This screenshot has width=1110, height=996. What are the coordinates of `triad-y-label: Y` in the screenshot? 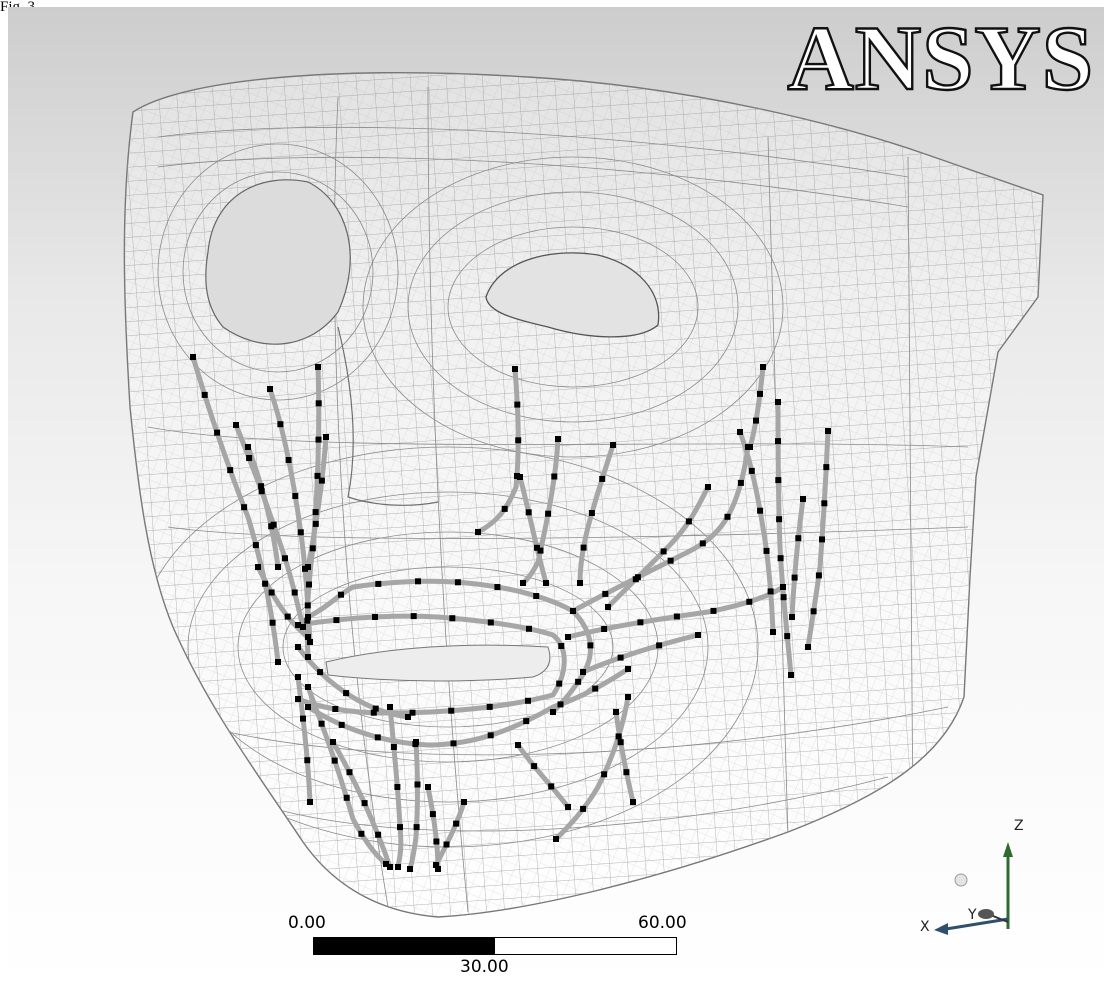 It's located at (972, 915).